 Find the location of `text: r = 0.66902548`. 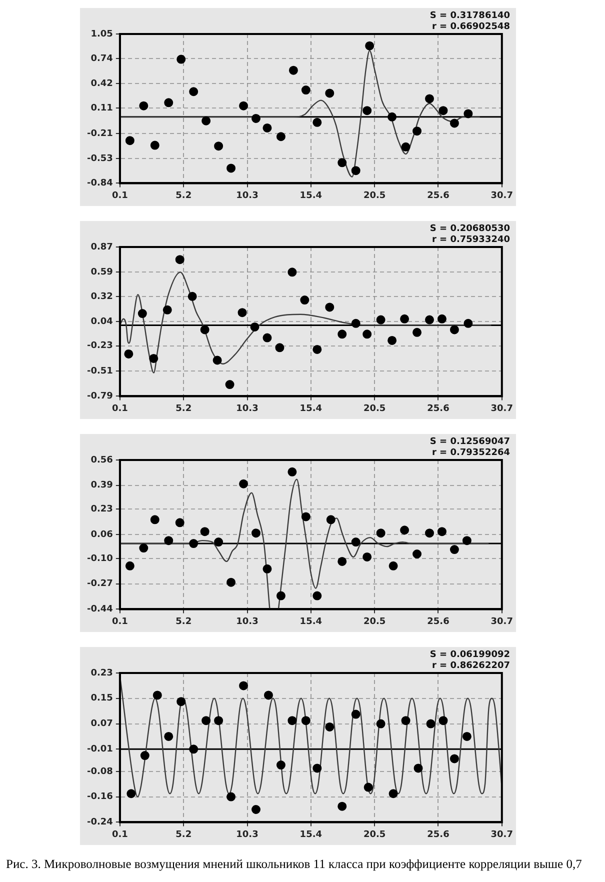

text: r = 0.66902548 is located at coordinates (470, 27).